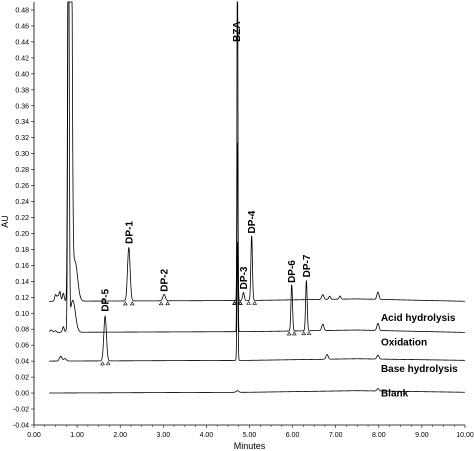  What do you see at coordinates (250, 435) in the screenshot?
I see `x-tick-label: 5.00` at bounding box center [250, 435].